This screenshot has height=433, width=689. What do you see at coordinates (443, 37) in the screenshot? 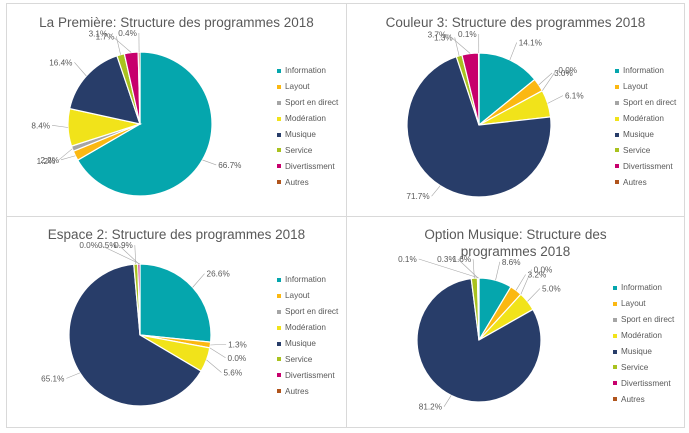
I see `data-label-service: 1.3%` at bounding box center [443, 37].